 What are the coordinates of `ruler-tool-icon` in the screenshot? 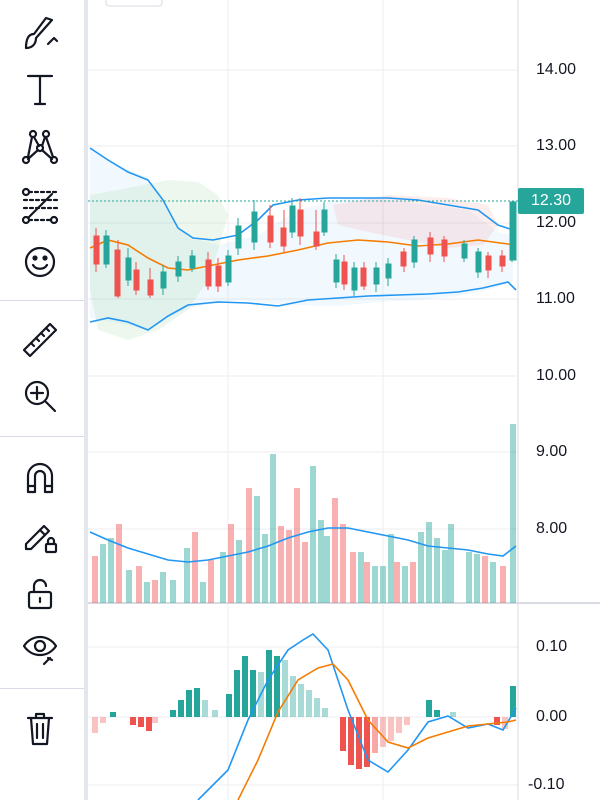 It's located at (40, 340).